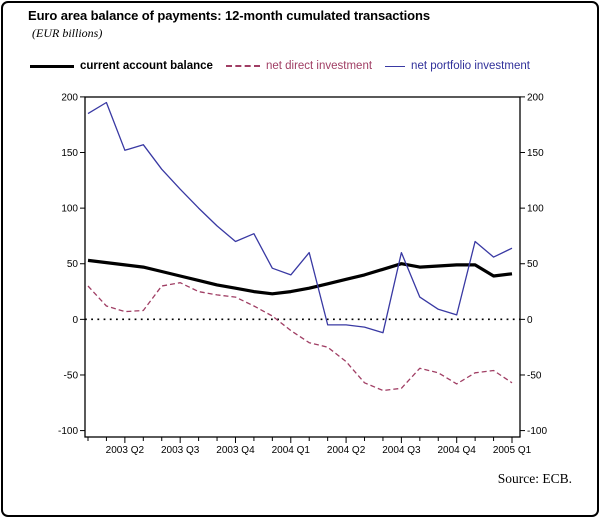  Describe the element at coordinates (52, 66) in the screenshot. I see `legend-swatch-solid-thick-icon` at that location.